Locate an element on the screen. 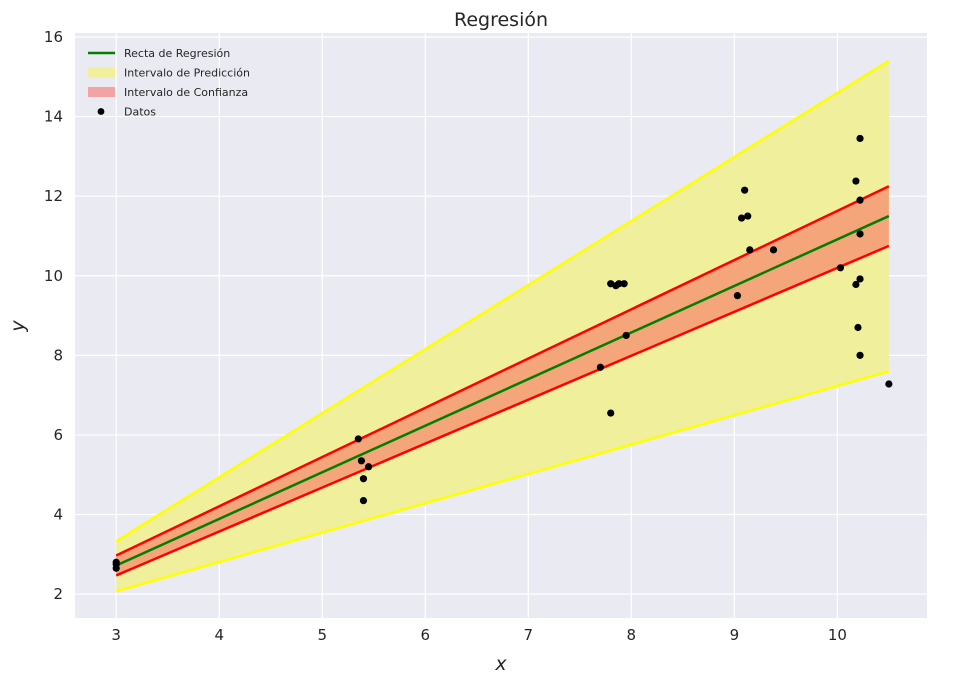  x-tick-label: 5 is located at coordinates (322, 635).